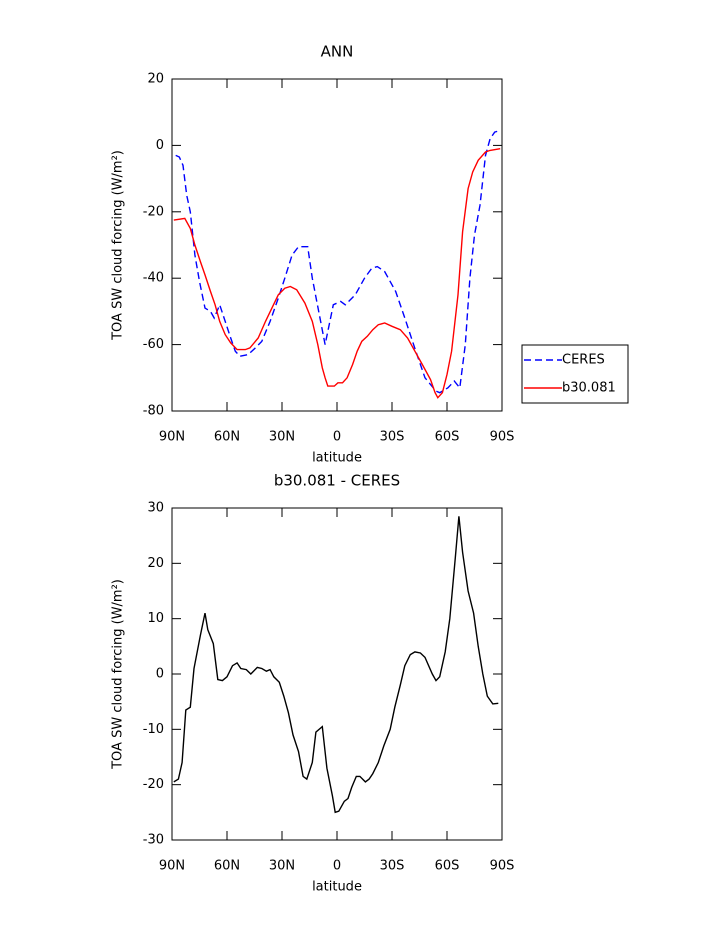 The width and height of the screenshot is (723, 935). I want to click on chart-title: ANN, so click(337, 52).